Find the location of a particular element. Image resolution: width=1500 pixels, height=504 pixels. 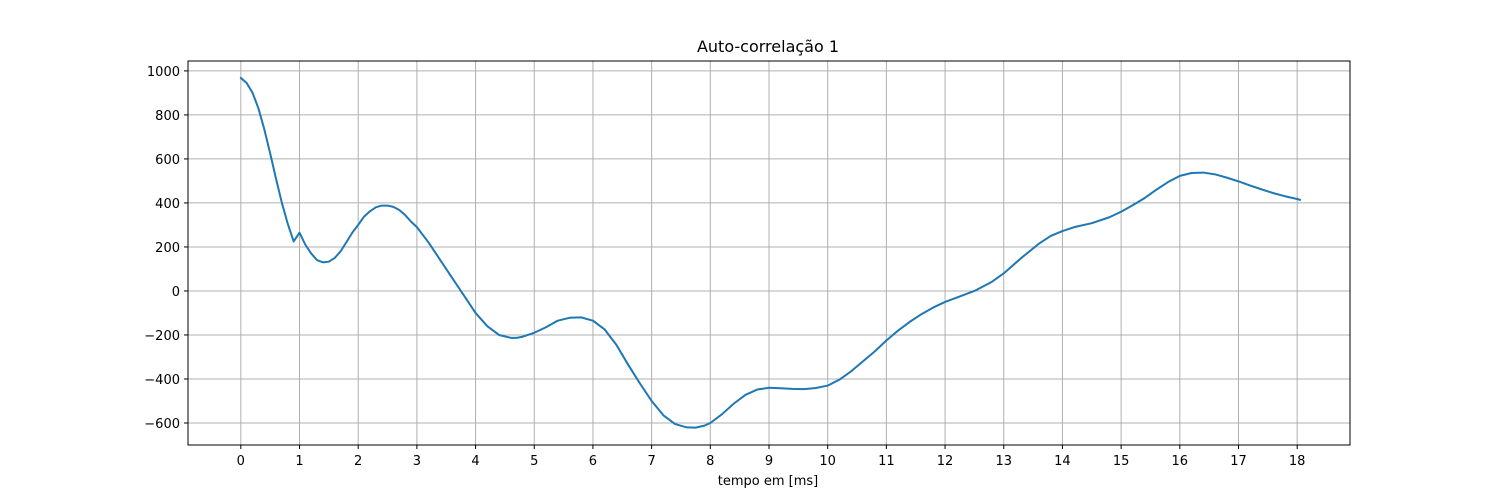

y-tick-label: 400 is located at coordinates (167, 204).